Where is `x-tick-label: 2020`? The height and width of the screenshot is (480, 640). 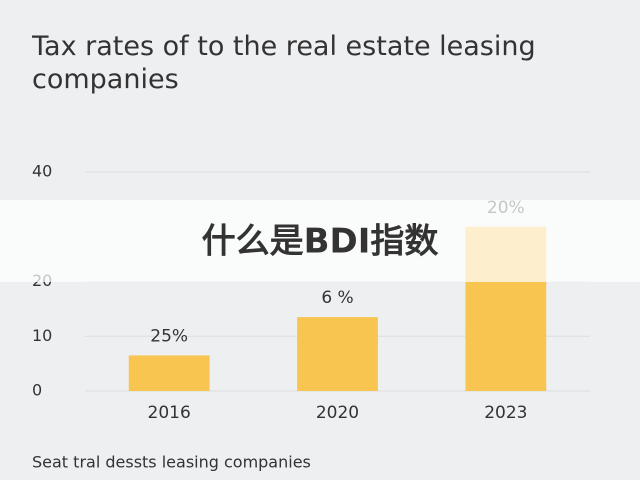 x-tick-label: 2020 is located at coordinates (337, 413).